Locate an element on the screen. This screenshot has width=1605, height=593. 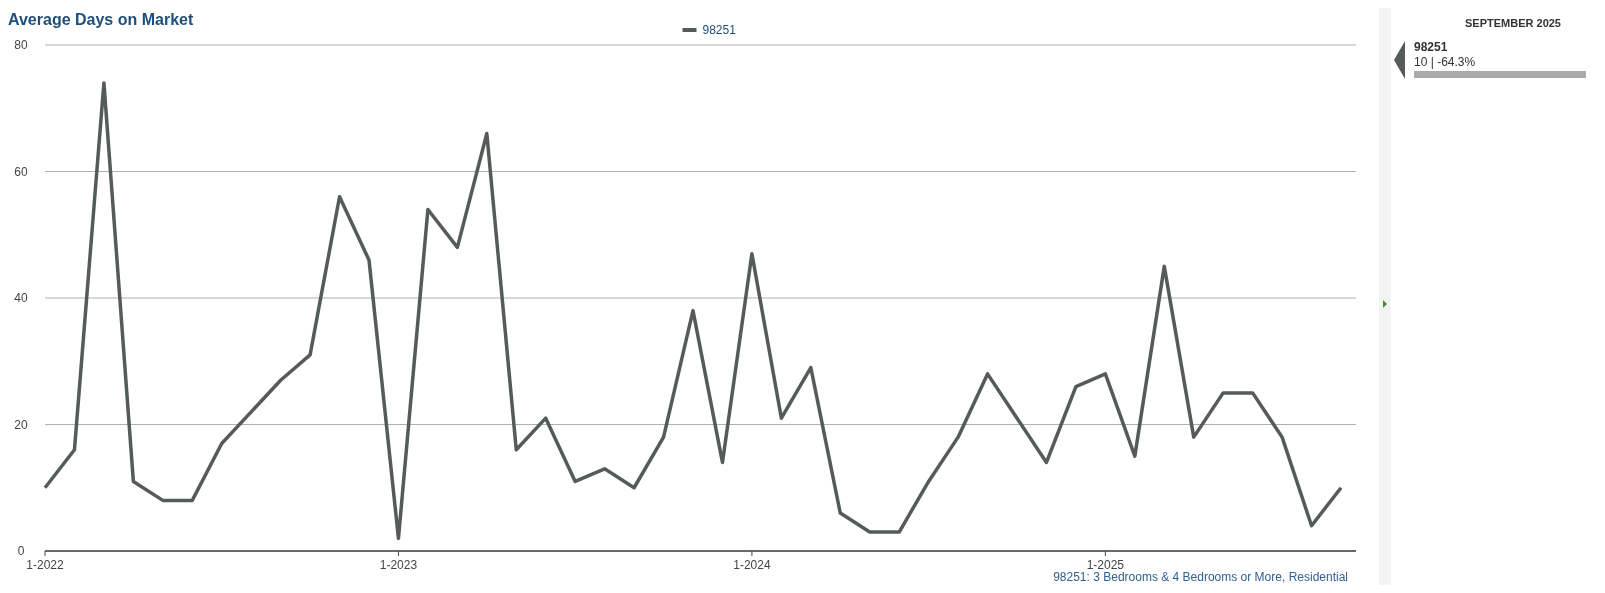
text: 98251: 3 Bedrooms & 4 Bedrooms or More, Residential is located at coordinates (1200, 577).